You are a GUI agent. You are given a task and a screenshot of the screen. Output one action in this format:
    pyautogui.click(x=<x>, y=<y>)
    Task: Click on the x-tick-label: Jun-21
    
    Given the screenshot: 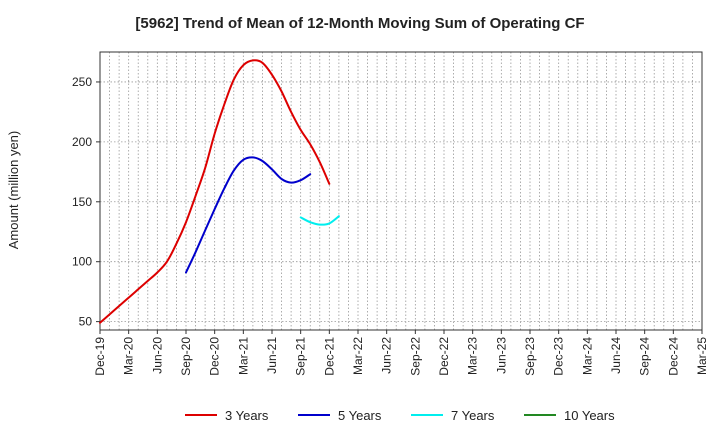 What is the action you would take?
    pyautogui.click(x=272, y=355)
    